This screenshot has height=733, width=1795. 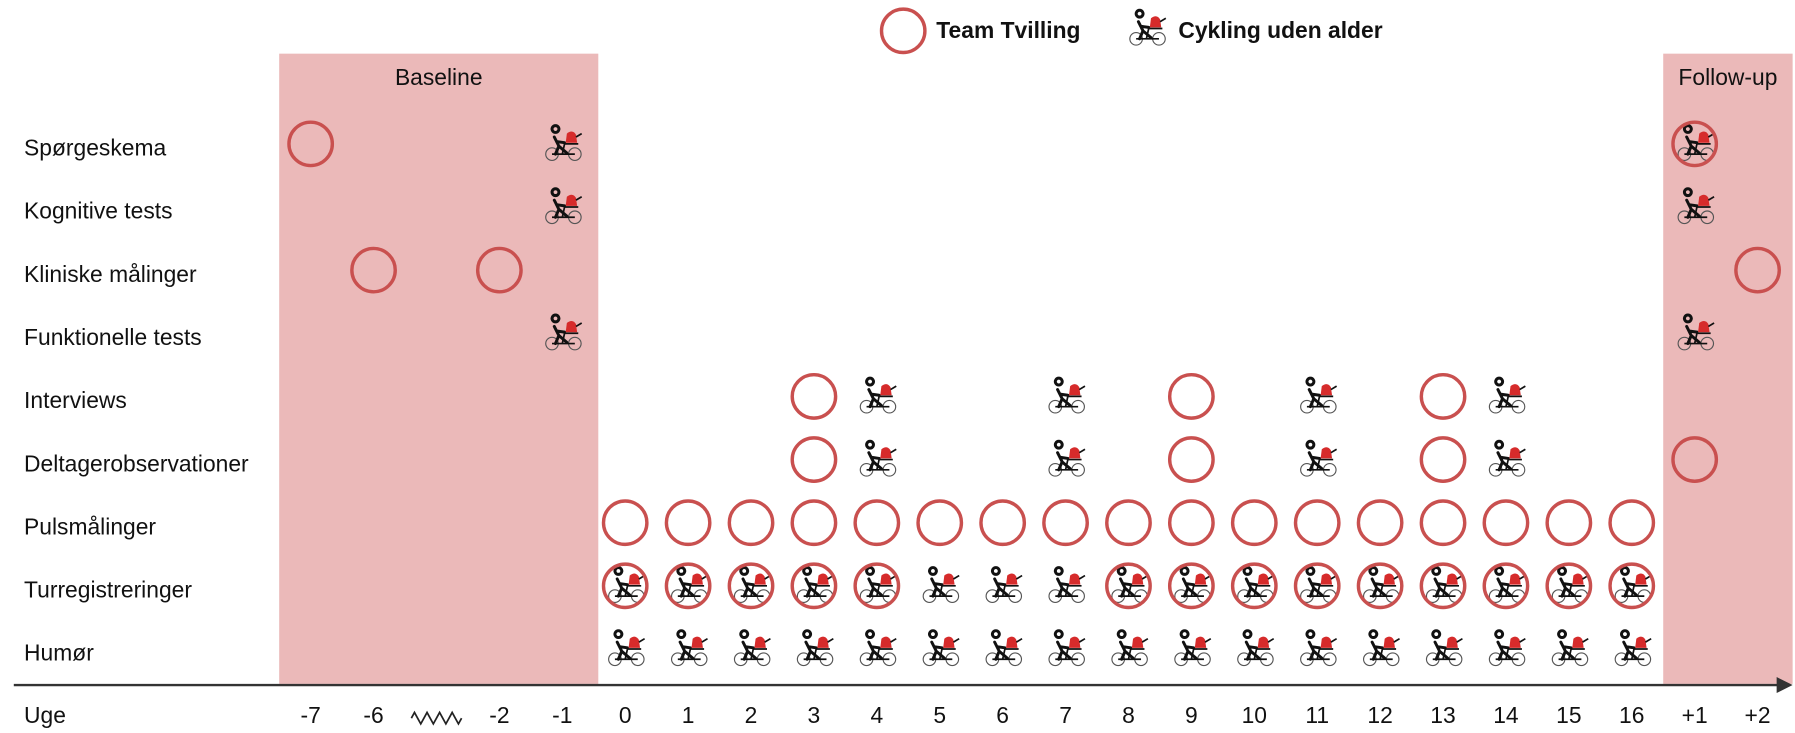 I want to click on week-label: 8, so click(x=1128, y=715).